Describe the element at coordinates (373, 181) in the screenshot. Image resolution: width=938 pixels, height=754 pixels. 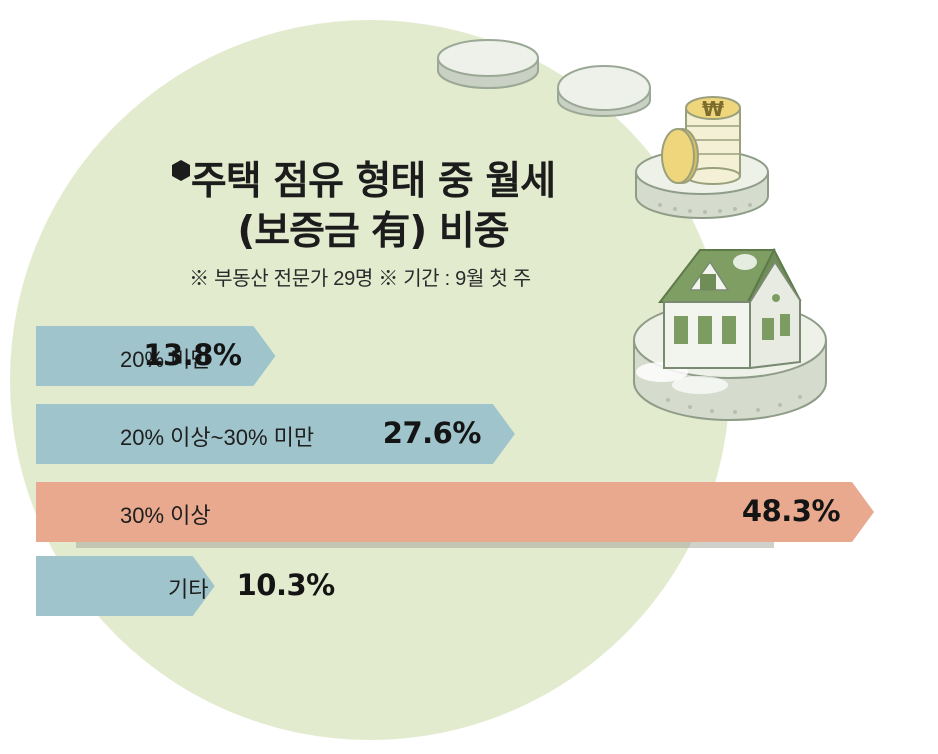
I see `chart-title-line1: 주택 점유 형태 중 월세` at that location.